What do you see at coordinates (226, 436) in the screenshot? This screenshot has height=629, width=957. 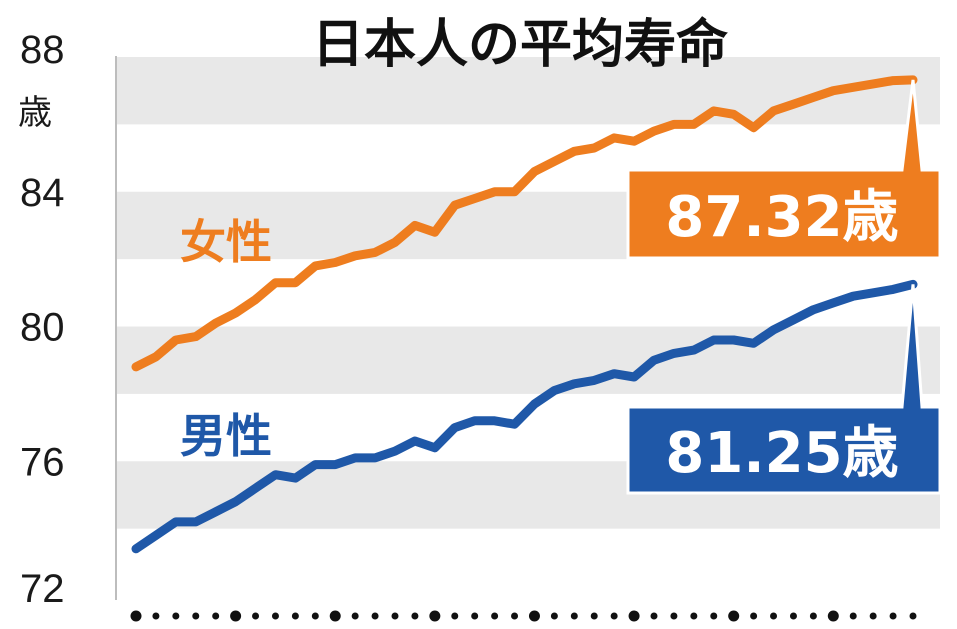 I see `series-label-male: 男性` at bounding box center [226, 436].